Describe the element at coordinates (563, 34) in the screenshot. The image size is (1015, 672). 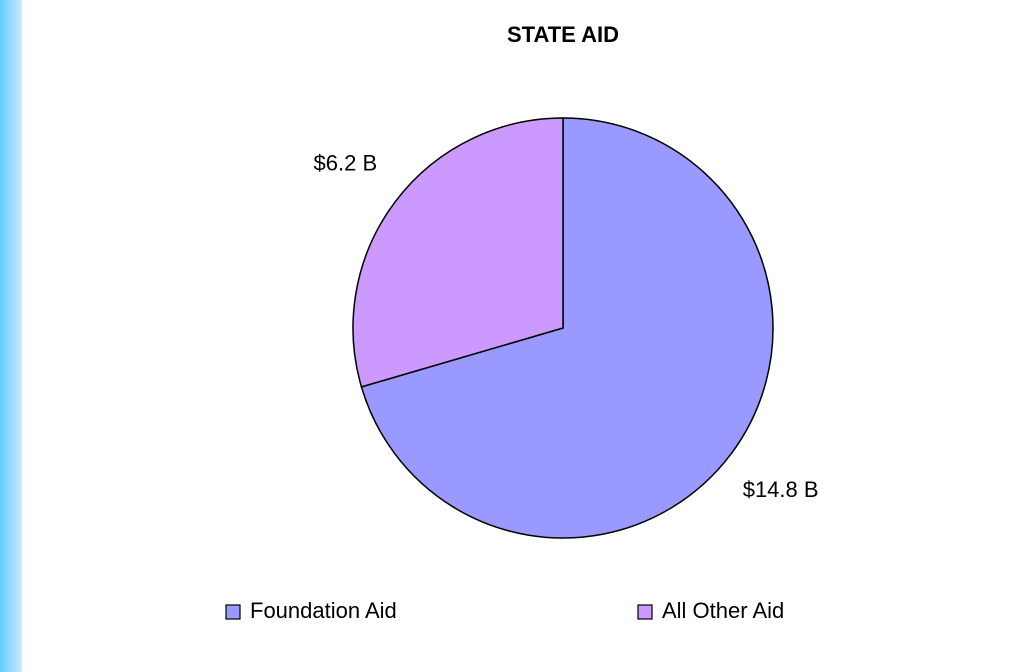
I see `chart-title: STATE AID` at that location.